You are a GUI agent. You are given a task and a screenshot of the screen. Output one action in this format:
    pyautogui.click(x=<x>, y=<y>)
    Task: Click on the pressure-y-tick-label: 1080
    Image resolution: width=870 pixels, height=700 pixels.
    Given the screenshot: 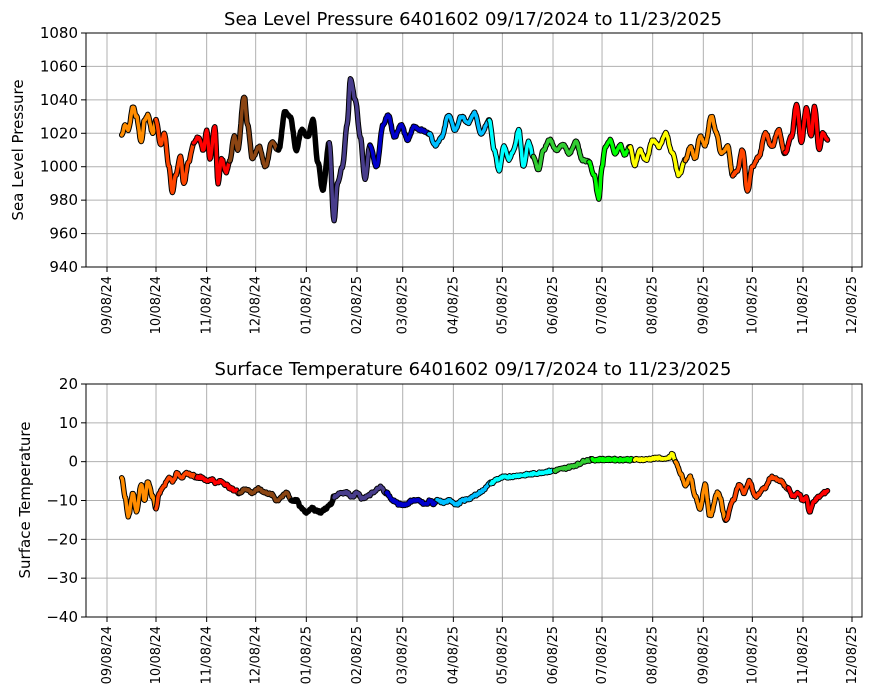 What is the action you would take?
    pyautogui.click(x=59, y=33)
    